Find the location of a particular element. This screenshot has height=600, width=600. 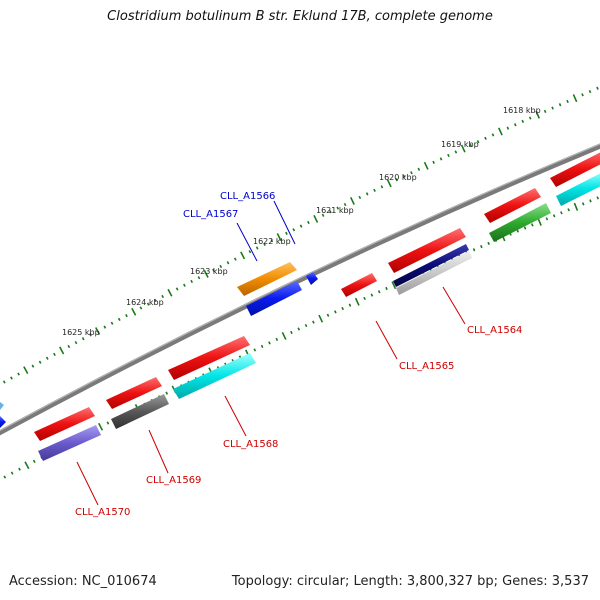

tick-label-1619: 1619 kbp is located at coordinates (460, 144).